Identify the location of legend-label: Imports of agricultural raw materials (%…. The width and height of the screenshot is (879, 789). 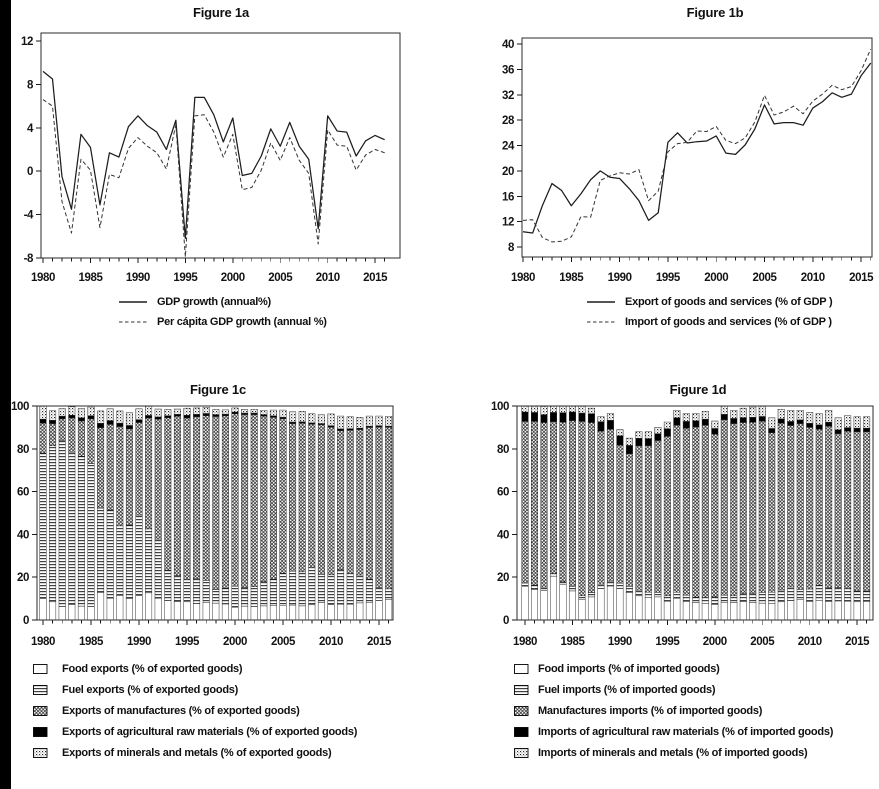
(686, 732).